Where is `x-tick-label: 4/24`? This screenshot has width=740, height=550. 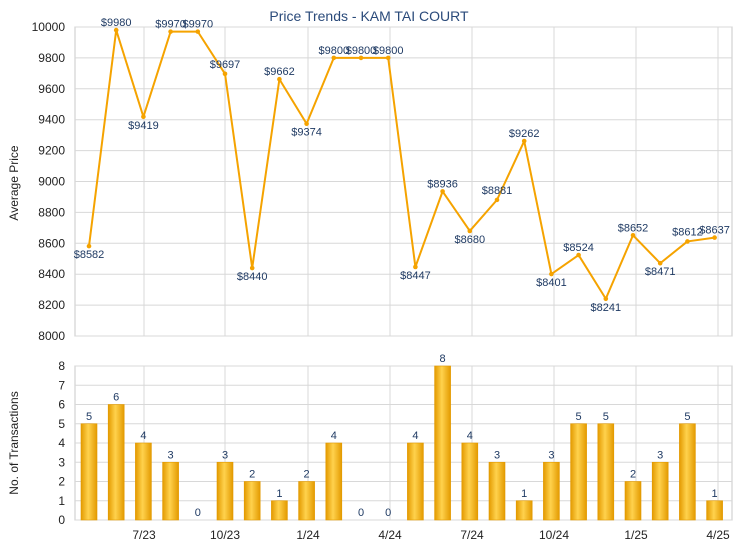 x-tick-label: 4/24 is located at coordinates (390, 535).